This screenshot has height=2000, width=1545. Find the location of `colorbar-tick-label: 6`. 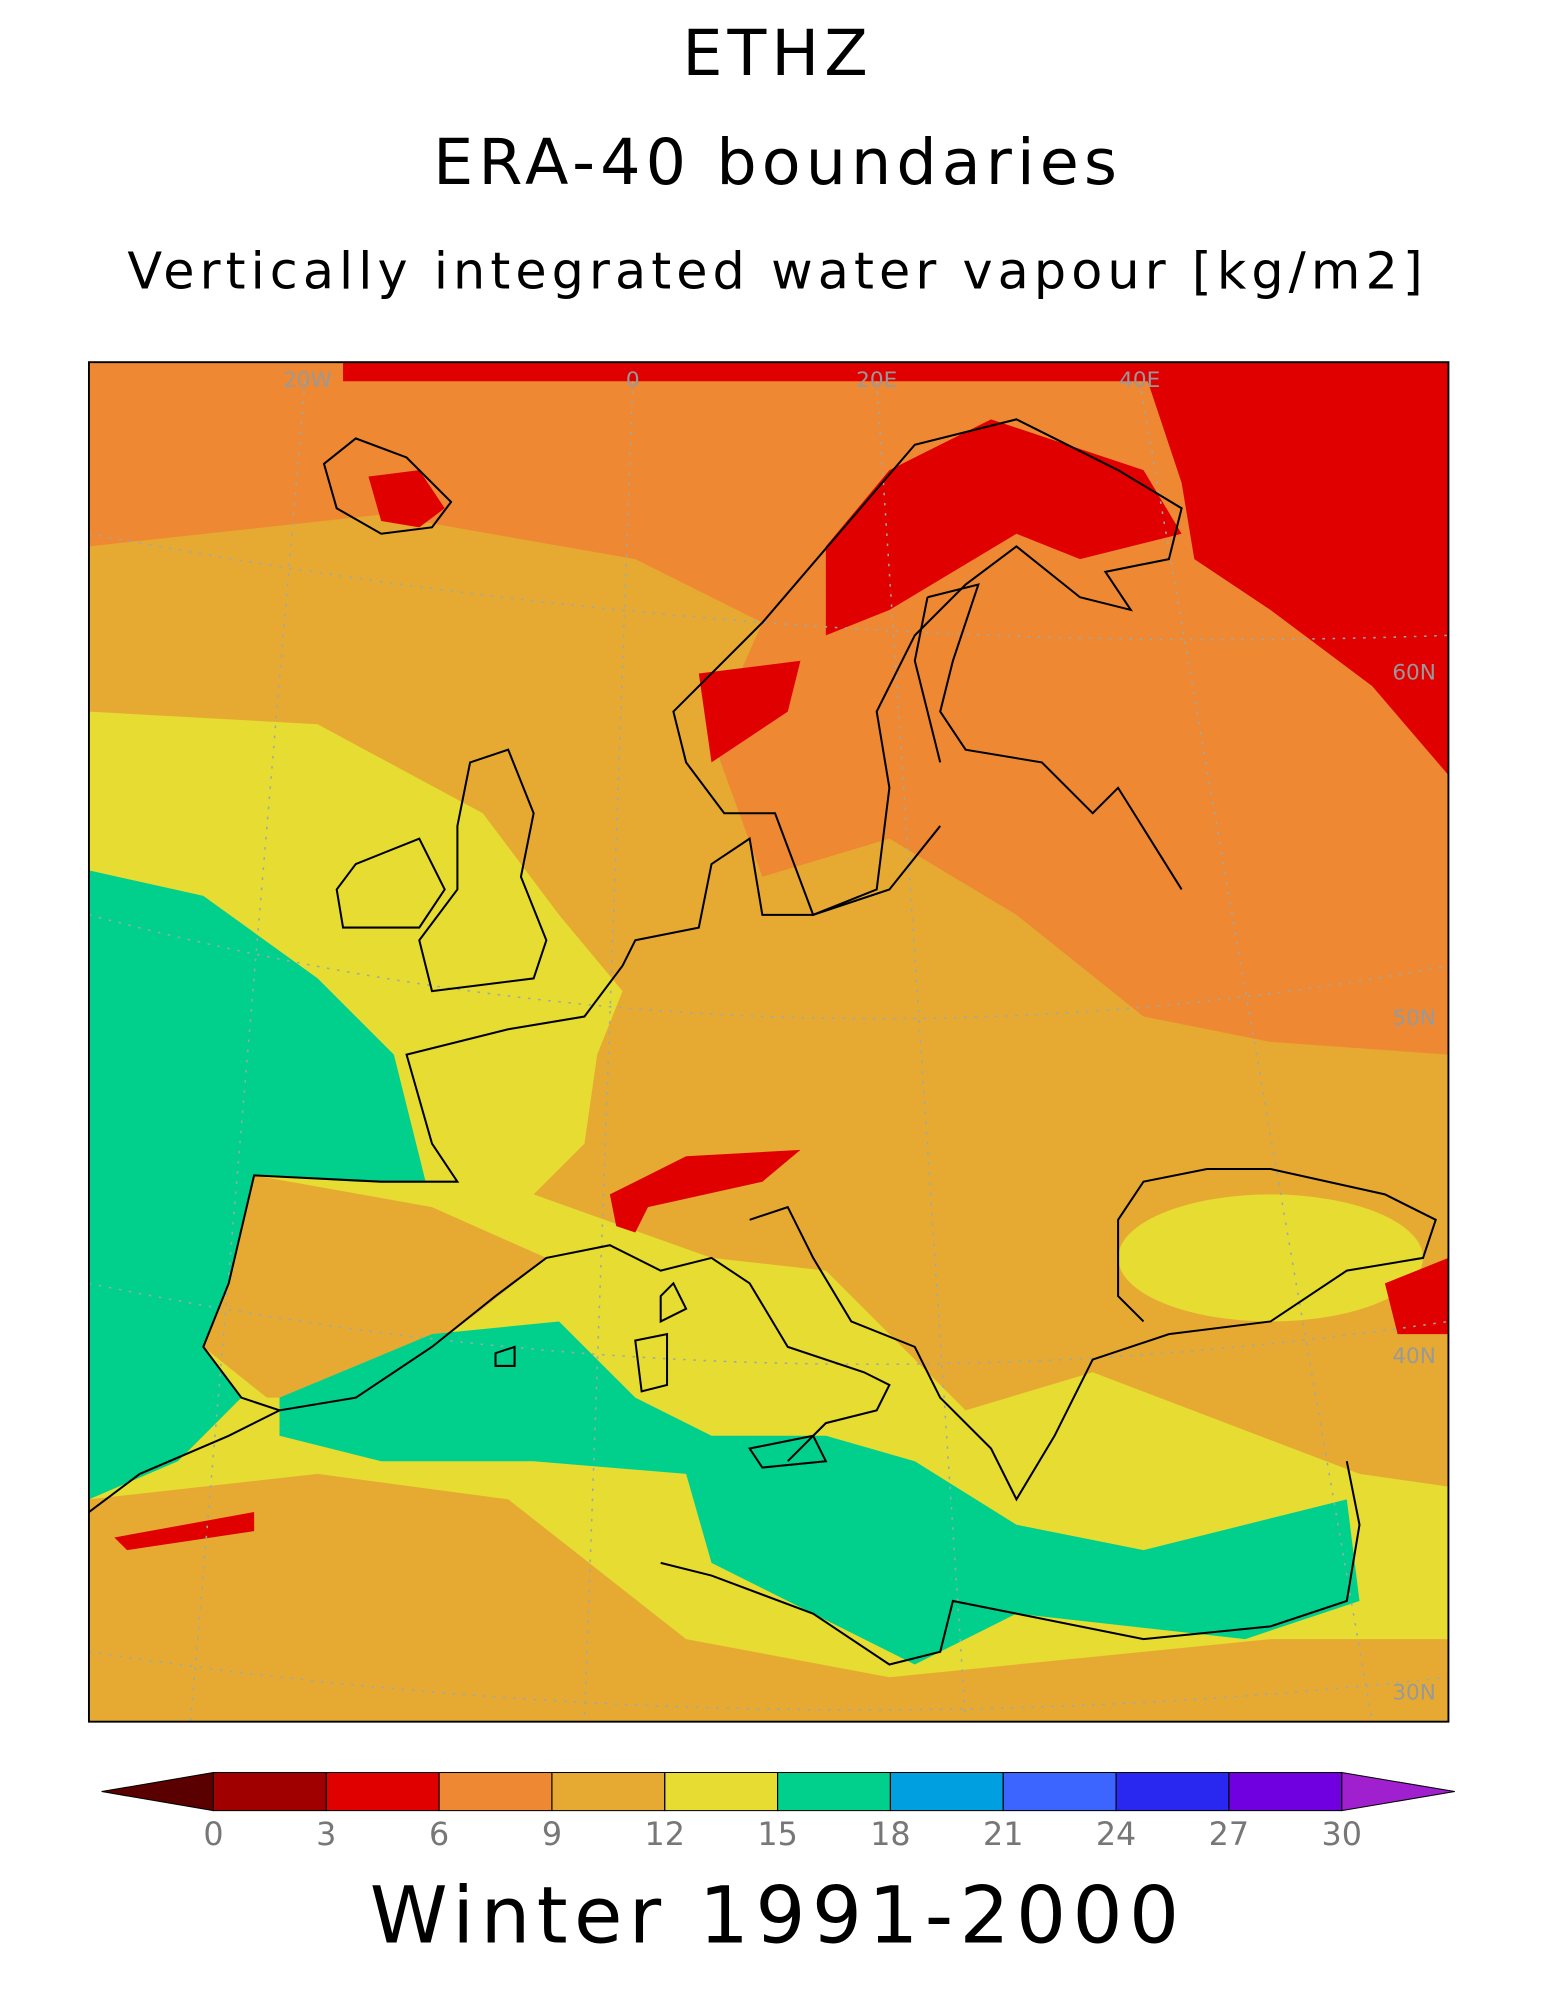

colorbar-tick-label: 6 is located at coordinates (439, 1835).